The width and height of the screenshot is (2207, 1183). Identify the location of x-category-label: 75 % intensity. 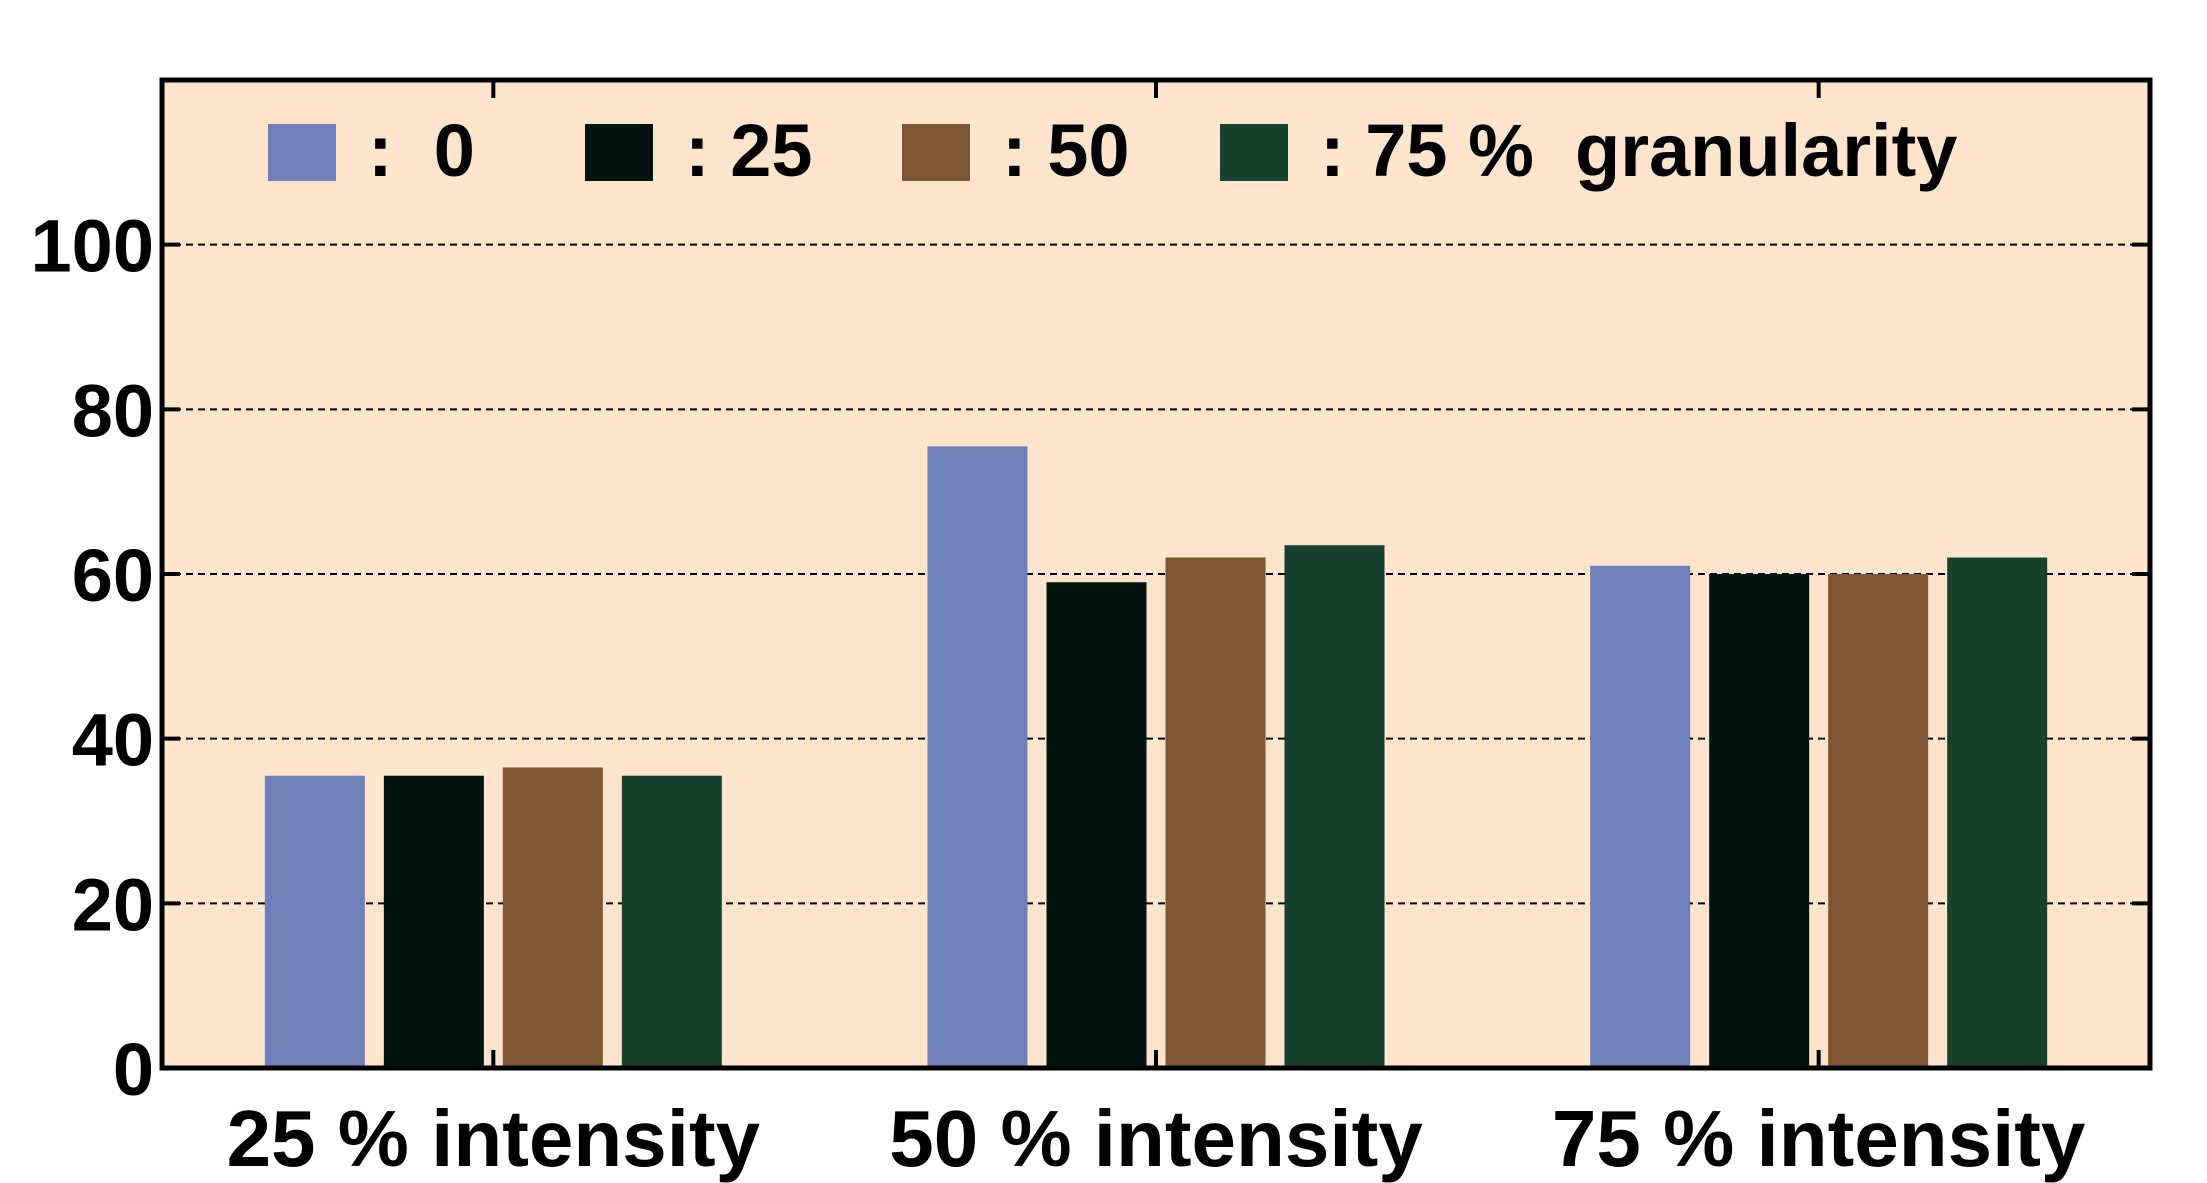
(1819, 1138).